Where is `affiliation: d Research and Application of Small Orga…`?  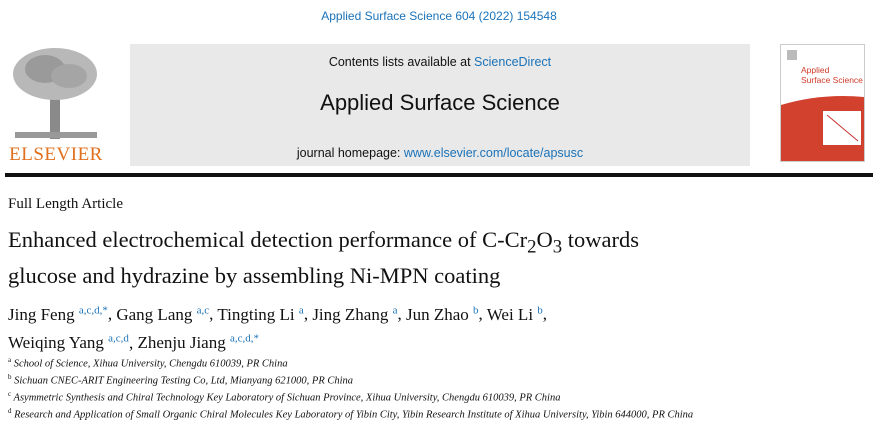 affiliation: d Research and Application of Small Orga… is located at coordinates (351, 414).